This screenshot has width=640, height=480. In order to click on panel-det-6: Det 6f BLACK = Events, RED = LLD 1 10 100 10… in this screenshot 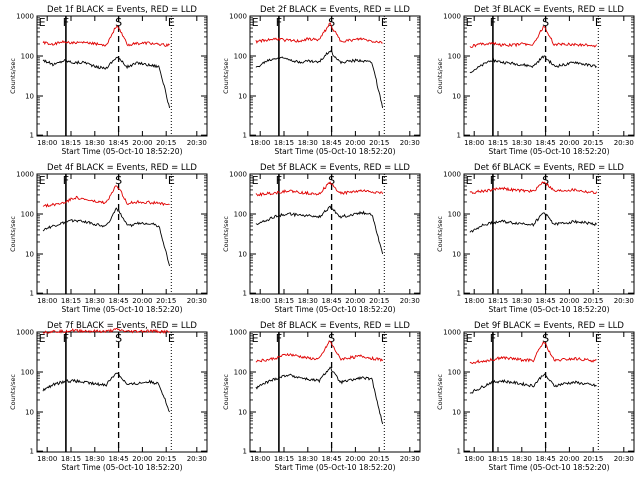, I will do `click(535, 238)`.